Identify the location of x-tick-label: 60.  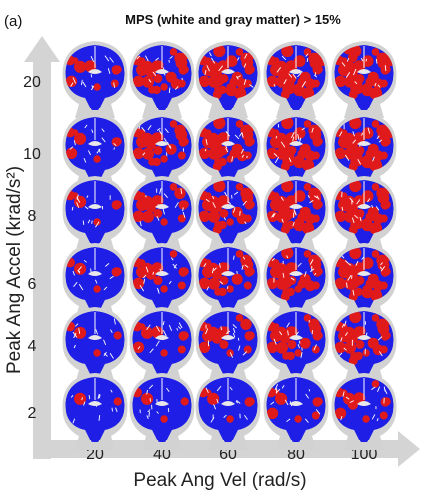
(228, 454).